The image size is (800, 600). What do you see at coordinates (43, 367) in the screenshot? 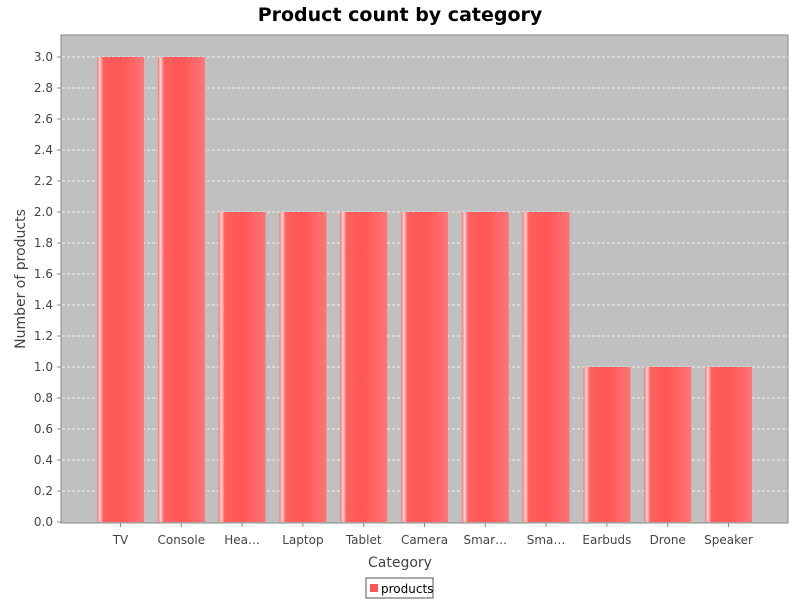
I see `y-tick-label: 1.0` at bounding box center [43, 367].